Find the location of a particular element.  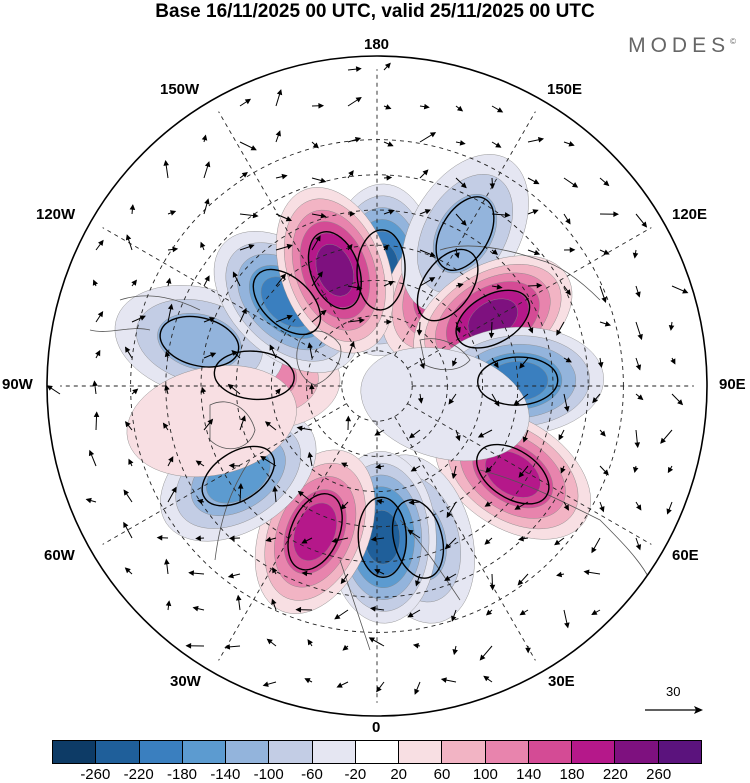

colorbar-tick-label: -260 is located at coordinates (95, 774).